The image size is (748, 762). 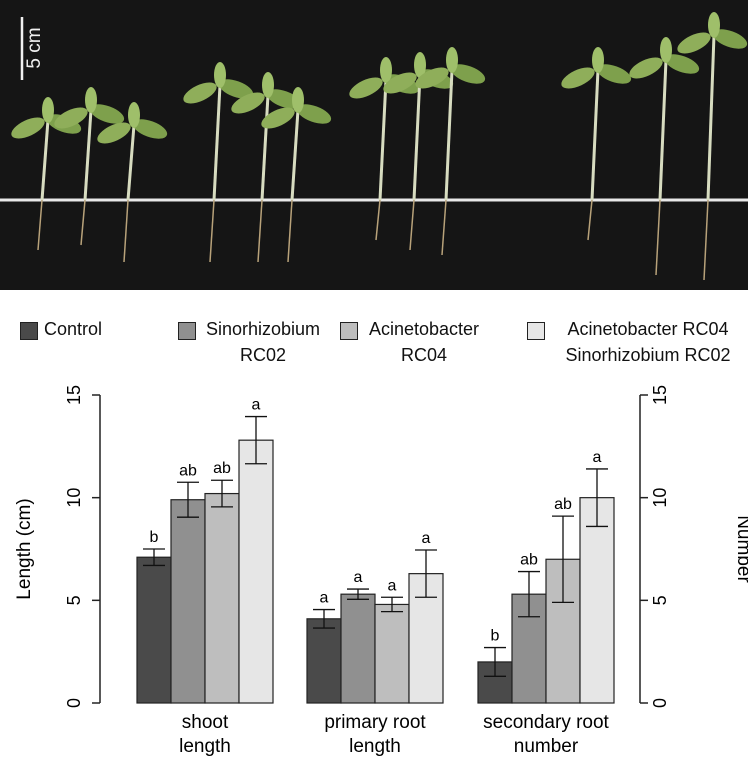 What do you see at coordinates (740, 549) in the screenshot?
I see `y2-axis-label: Number` at bounding box center [740, 549].